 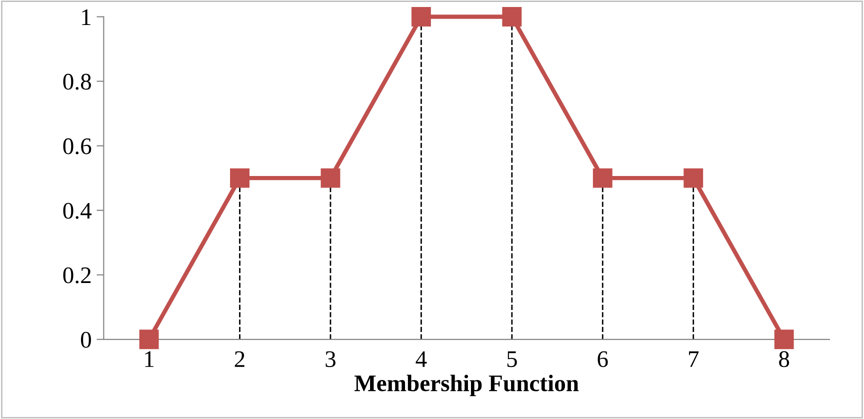 What do you see at coordinates (86, 17) in the screenshot?
I see `y-tick-label: 1` at bounding box center [86, 17].